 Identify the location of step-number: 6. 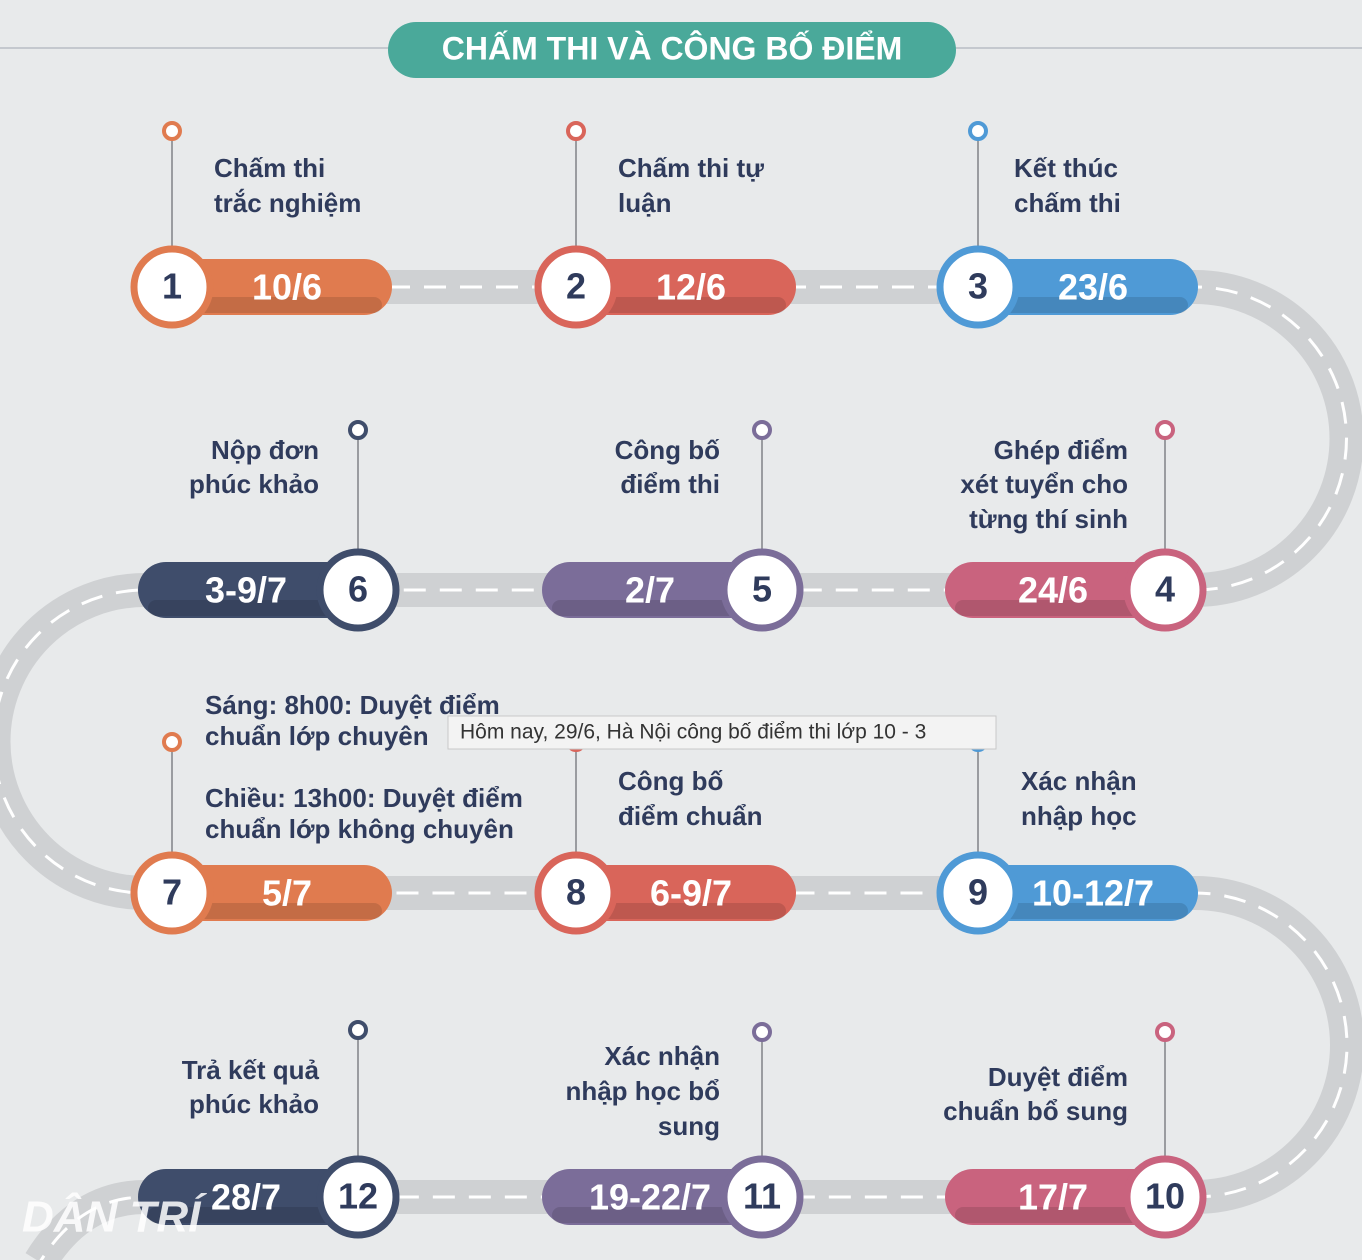
(358, 589).